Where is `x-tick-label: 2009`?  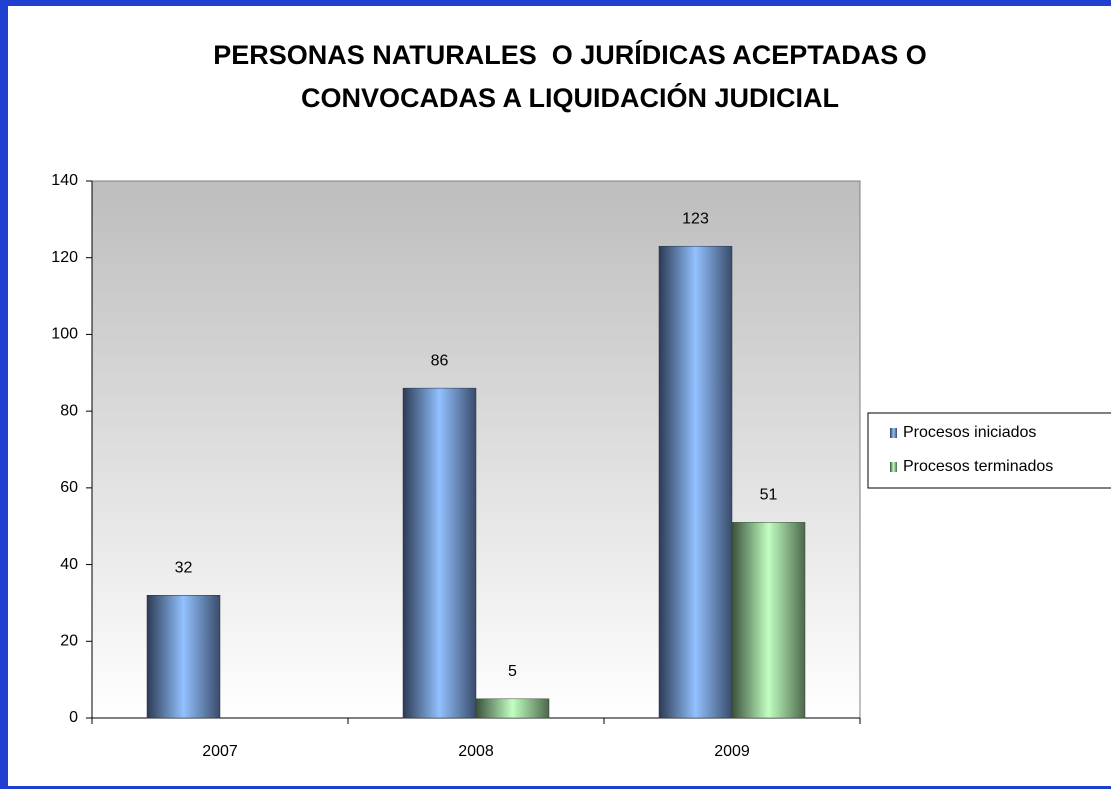 x-tick-label: 2009 is located at coordinates (732, 751).